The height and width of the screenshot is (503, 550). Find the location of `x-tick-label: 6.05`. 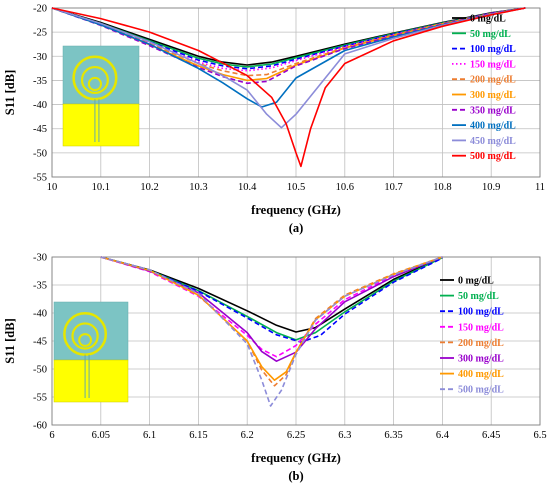

x-tick-label: 6.05 is located at coordinates (101, 435).